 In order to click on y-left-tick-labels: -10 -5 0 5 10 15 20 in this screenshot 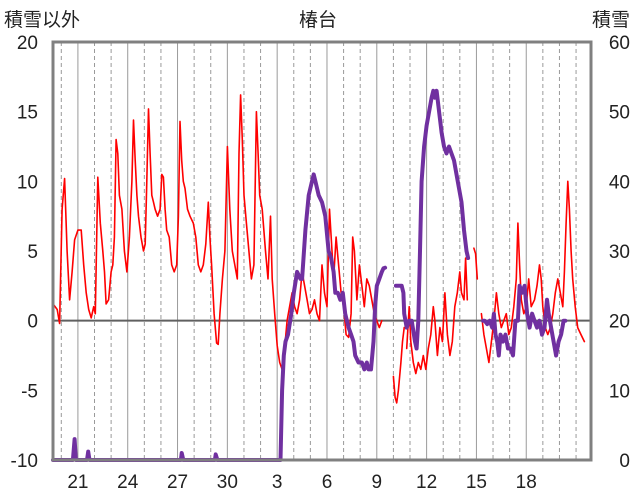, I will do `click(24, 252)`.